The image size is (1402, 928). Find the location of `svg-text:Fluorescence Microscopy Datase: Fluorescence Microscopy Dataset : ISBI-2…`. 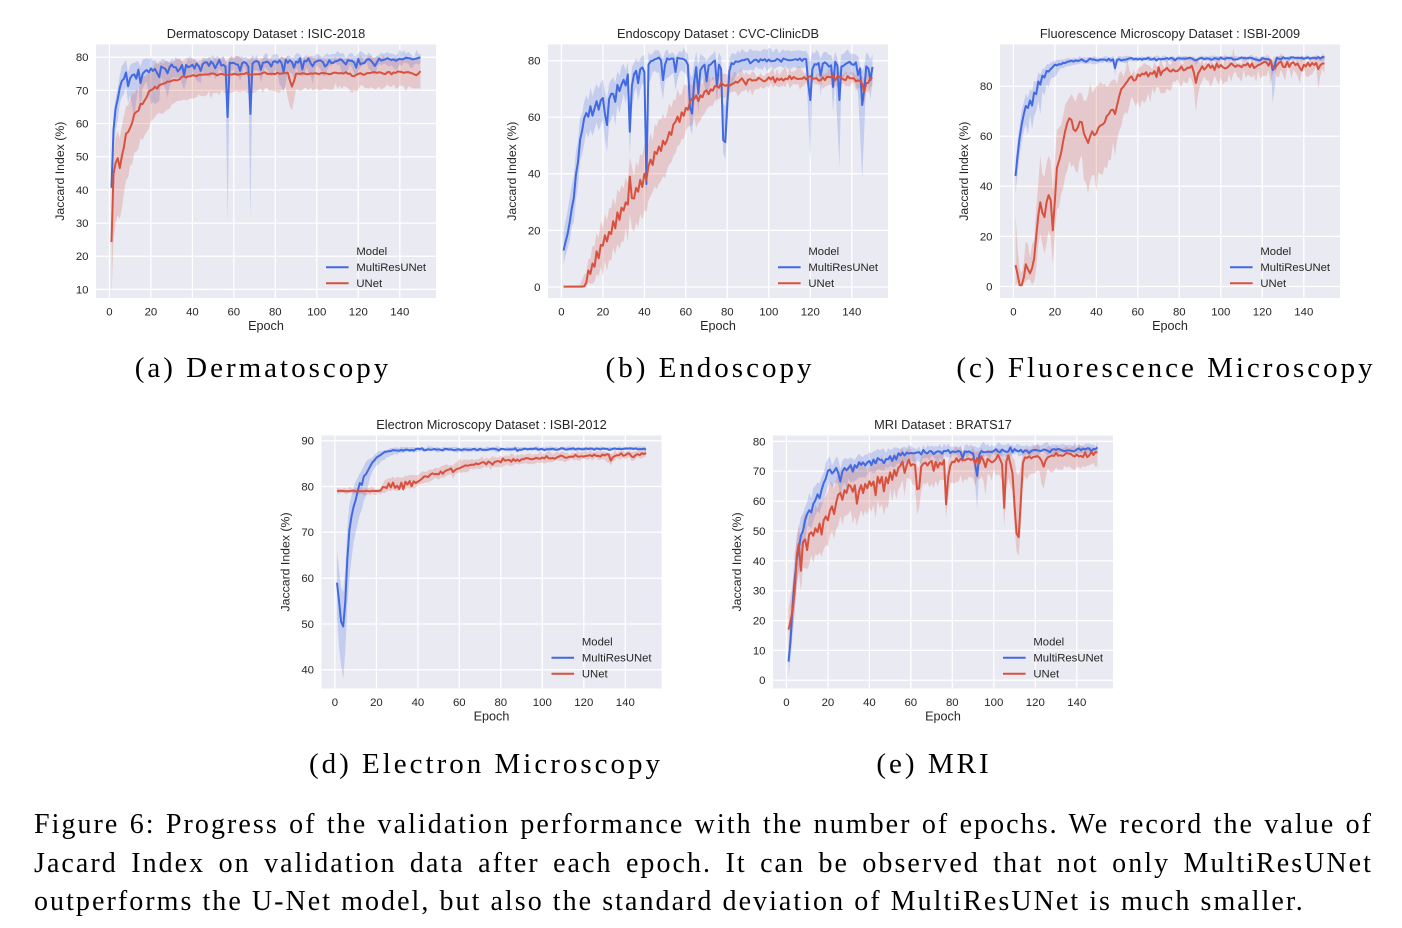

svg-text:Fluorescence Microscopy Datase: Fluorescence Microscopy Dataset : ISBI-2… is located at coordinates (1170, 33).